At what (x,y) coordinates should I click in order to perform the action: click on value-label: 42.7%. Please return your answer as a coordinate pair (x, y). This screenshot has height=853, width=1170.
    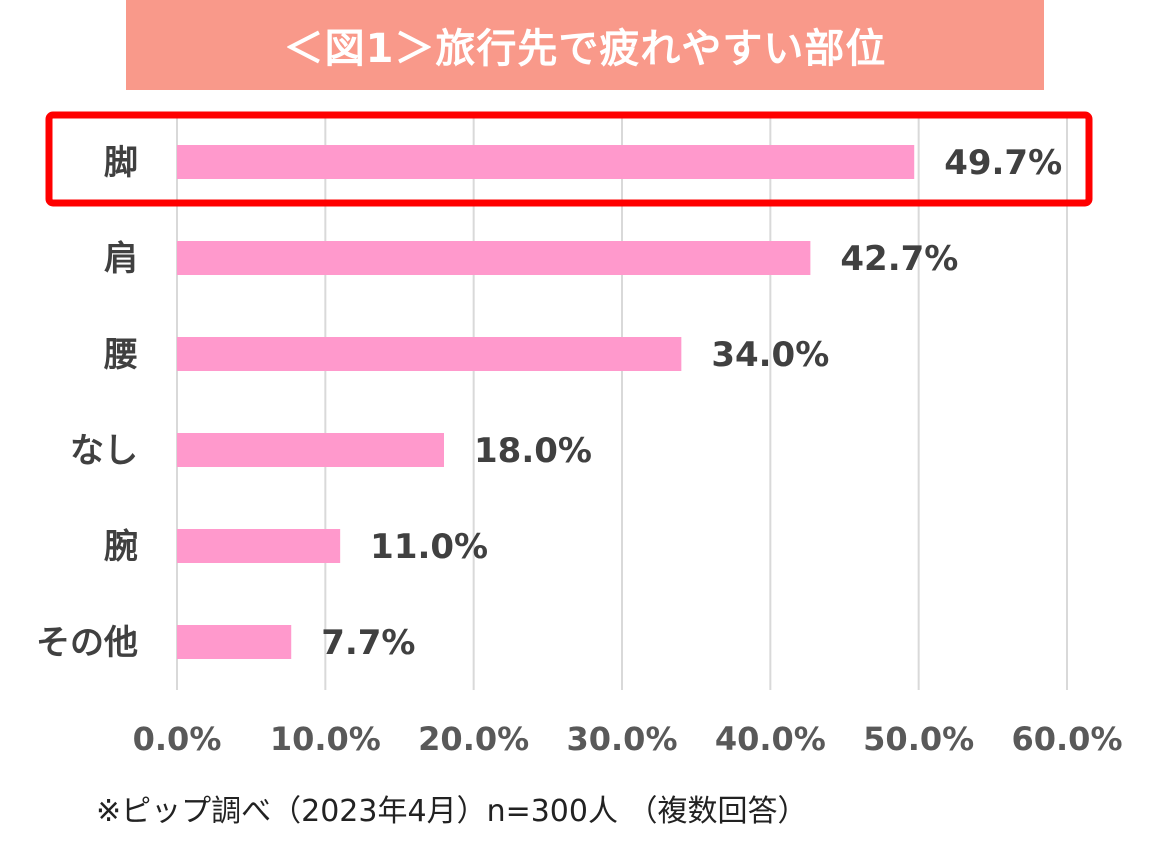
    Looking at the image, I should click on (899, 259).